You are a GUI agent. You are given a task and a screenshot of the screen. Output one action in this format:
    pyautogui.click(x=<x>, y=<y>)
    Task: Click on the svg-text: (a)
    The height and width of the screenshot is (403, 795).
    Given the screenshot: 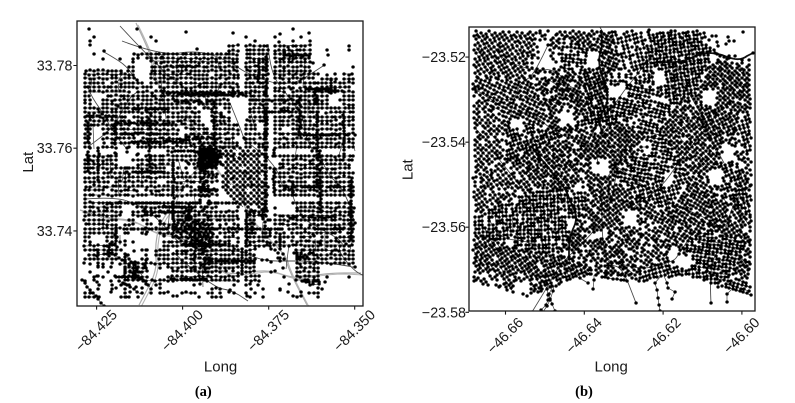 What is the action you would take?
    pyautogui.click(x=203, y=392)
    